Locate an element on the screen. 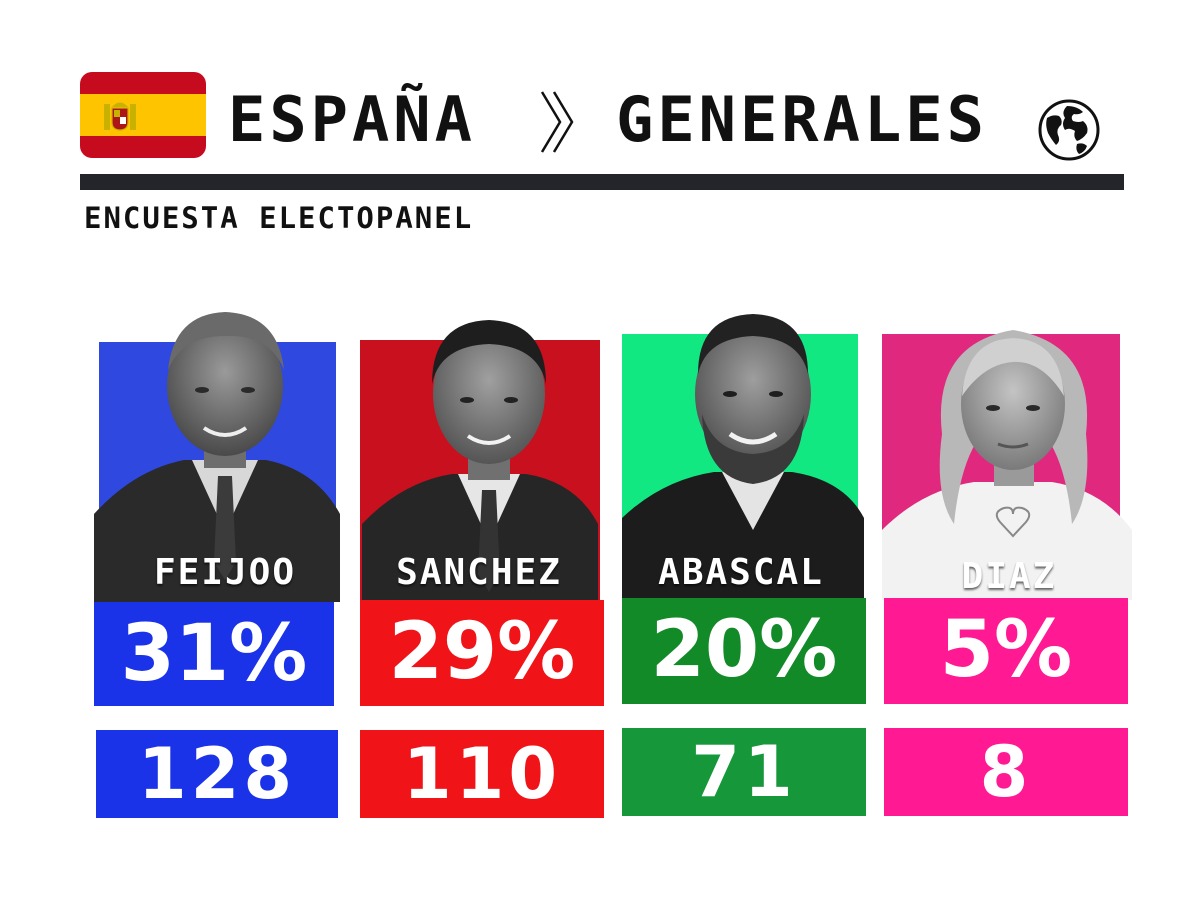 The height and width of the screenshot is (904, 1200). candidate-name: SANCHEZ is located at coordinates (479, 572).